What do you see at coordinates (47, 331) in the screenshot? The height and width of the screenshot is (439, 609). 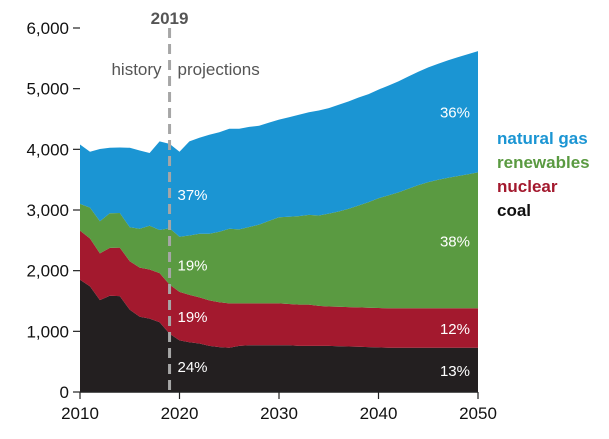 I see `y-tick-label: 1,000` at bounding box center [47, 331].